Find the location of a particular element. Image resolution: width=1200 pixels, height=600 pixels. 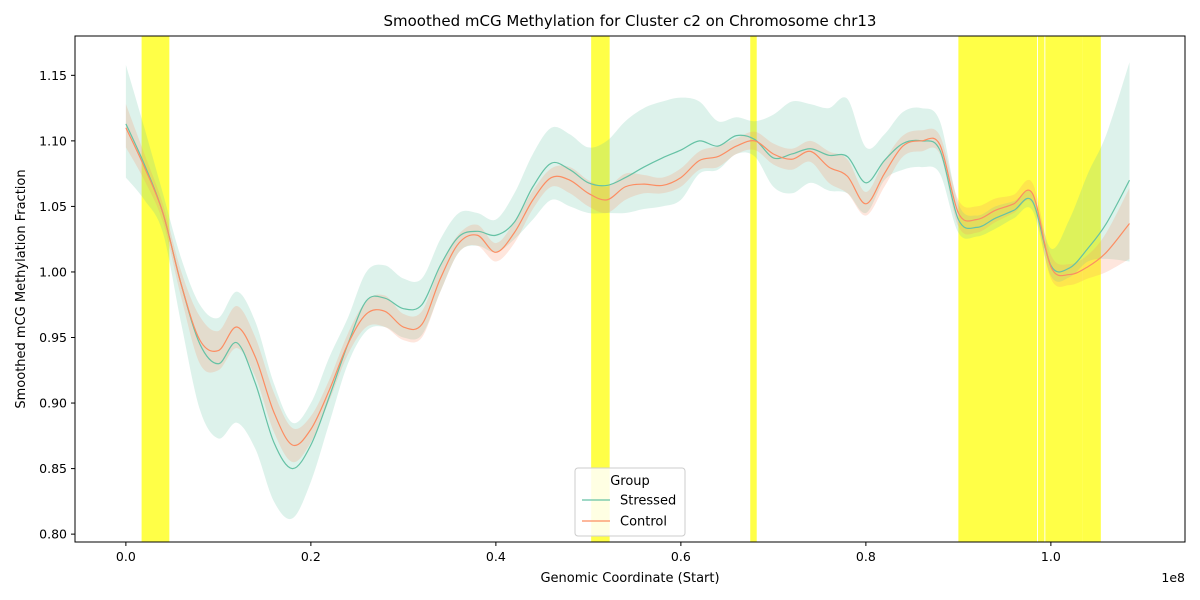

legend-box is located at coordinates (630, 502).